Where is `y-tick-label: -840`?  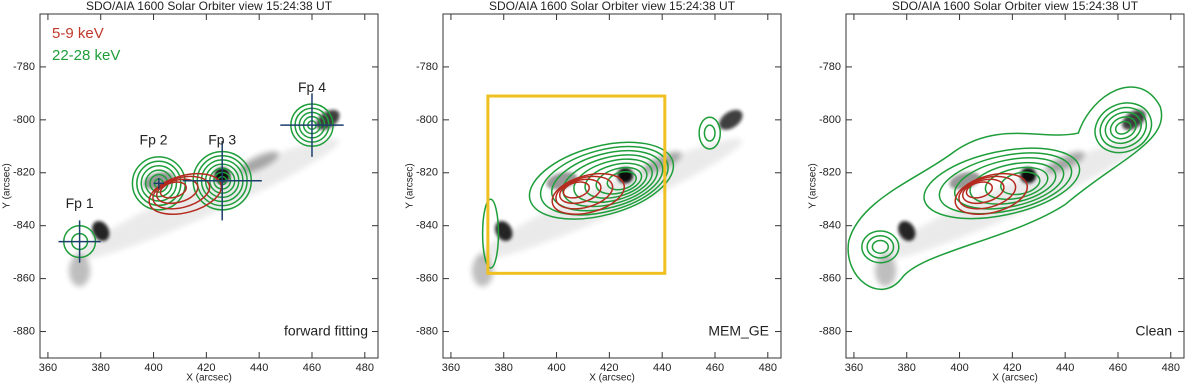
y-tick-label: -840 is located at coordinates (830, 226).